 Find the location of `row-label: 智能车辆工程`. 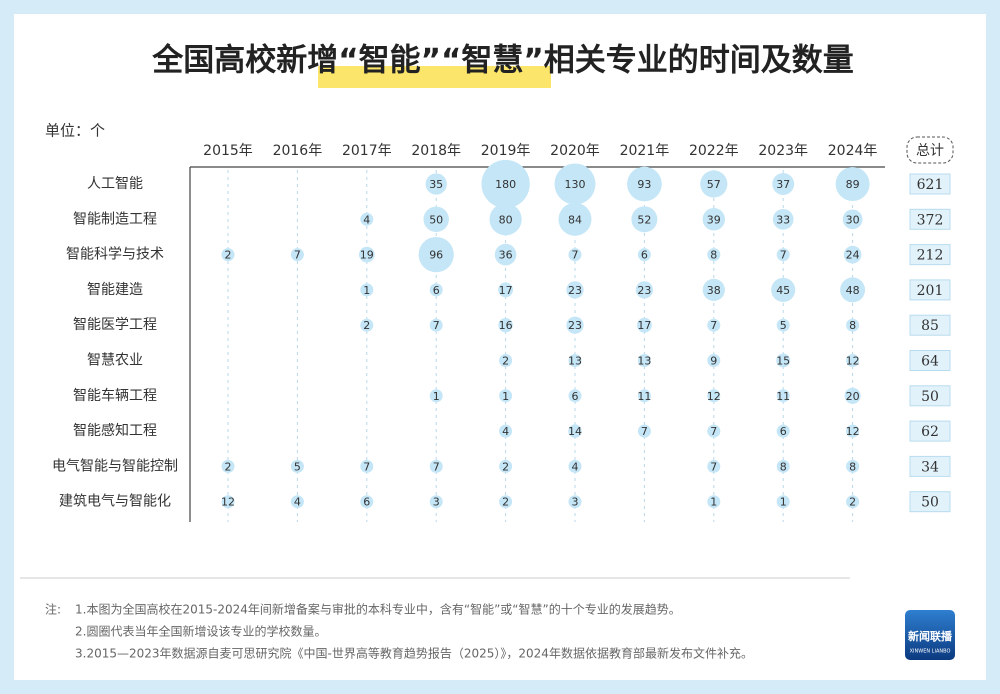

row-label: 智能车辆工程 is located at coordinates (115, 395).